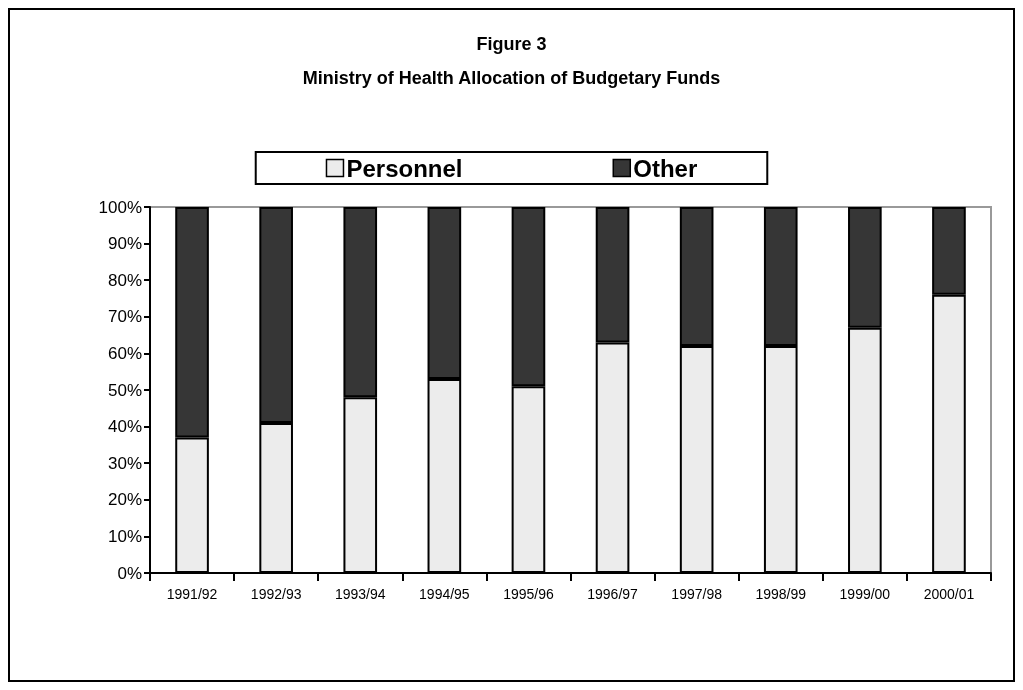 The height and width of the screenshot is (690, 1023). I want to click on y-tick-label: 100%, so click(120, 207).